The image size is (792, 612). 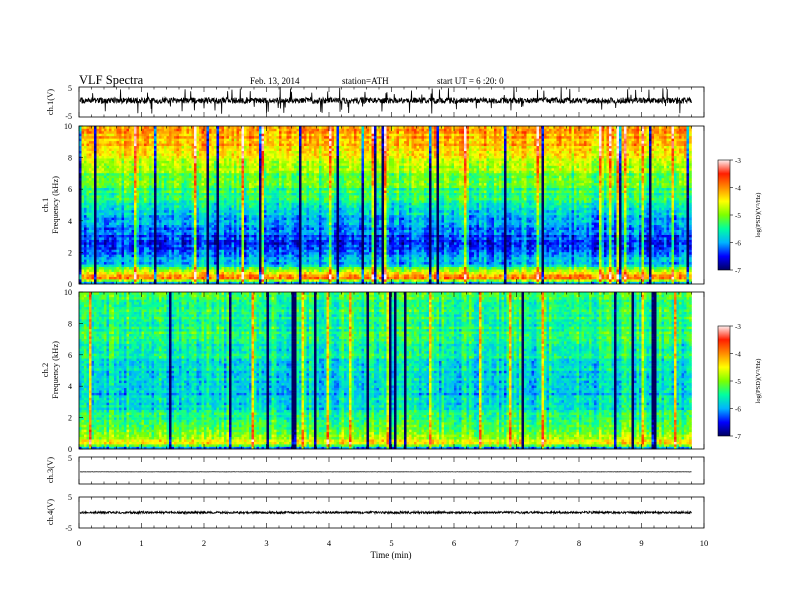 I want to click on start-time-label: start UT = 6 :20: 0, so click(x=470, y=81).